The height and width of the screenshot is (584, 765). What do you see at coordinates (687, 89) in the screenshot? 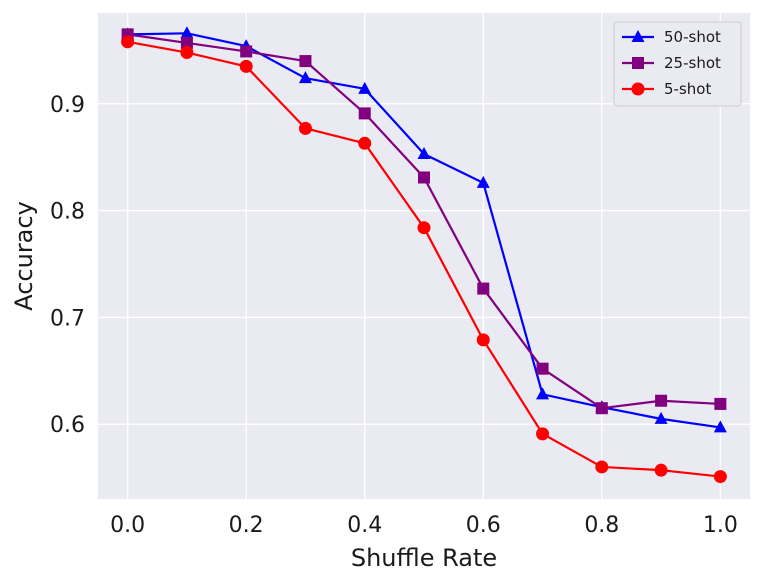
I see `legend-label: 5-shot` at bounding box center [687, 89].